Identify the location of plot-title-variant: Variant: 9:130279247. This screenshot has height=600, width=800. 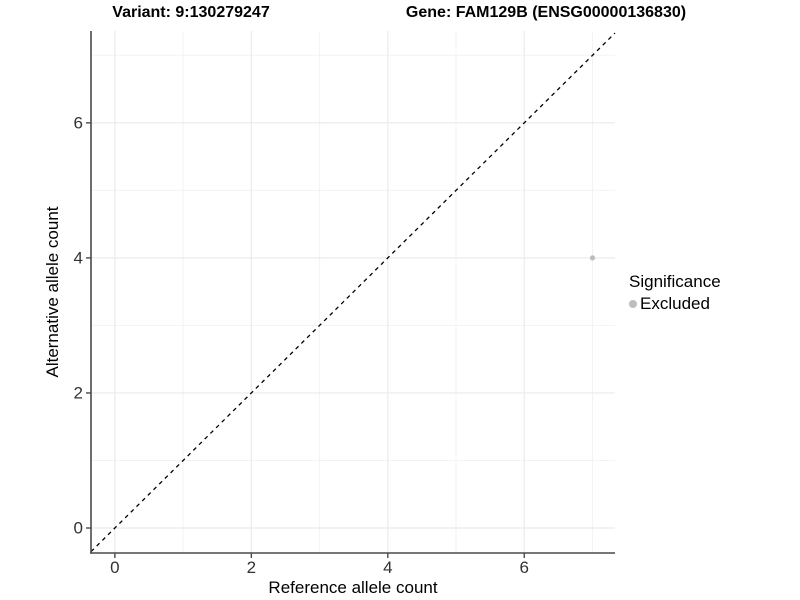
(191, 12).